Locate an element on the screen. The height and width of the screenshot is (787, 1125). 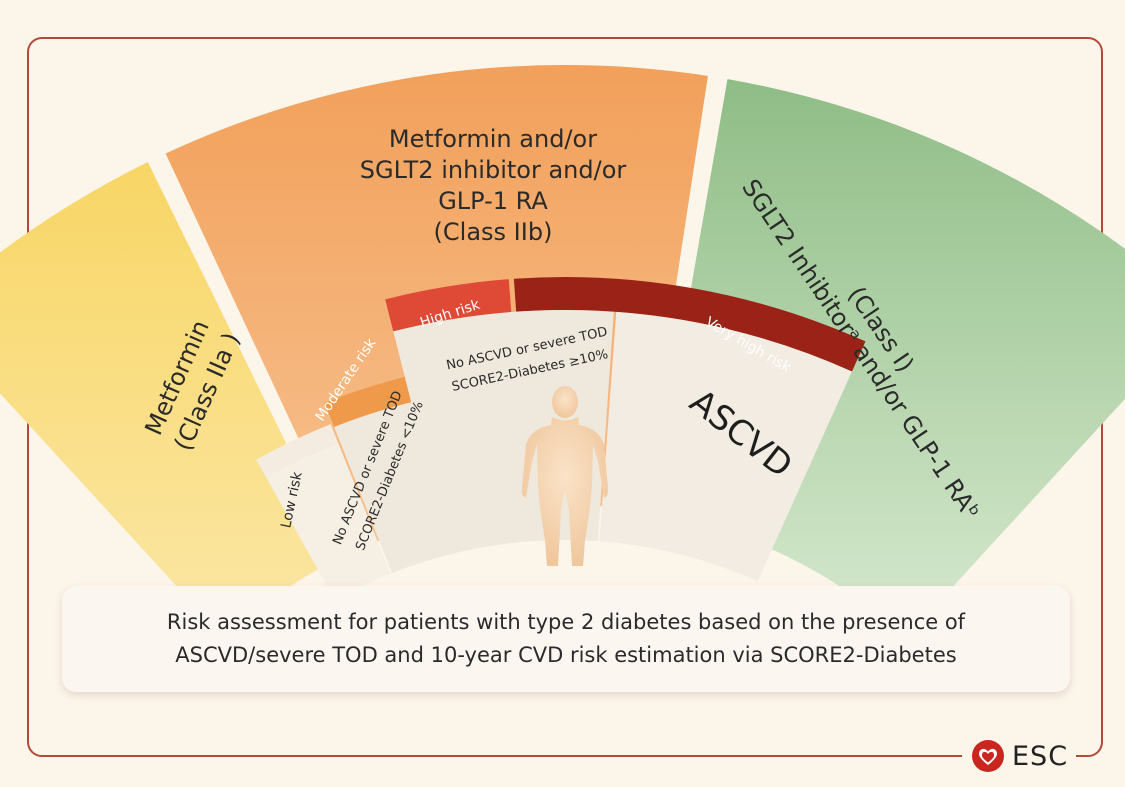
arc-combo-label-2: SGLT2 inhibitor and/or is located at coordinates (493, 170).